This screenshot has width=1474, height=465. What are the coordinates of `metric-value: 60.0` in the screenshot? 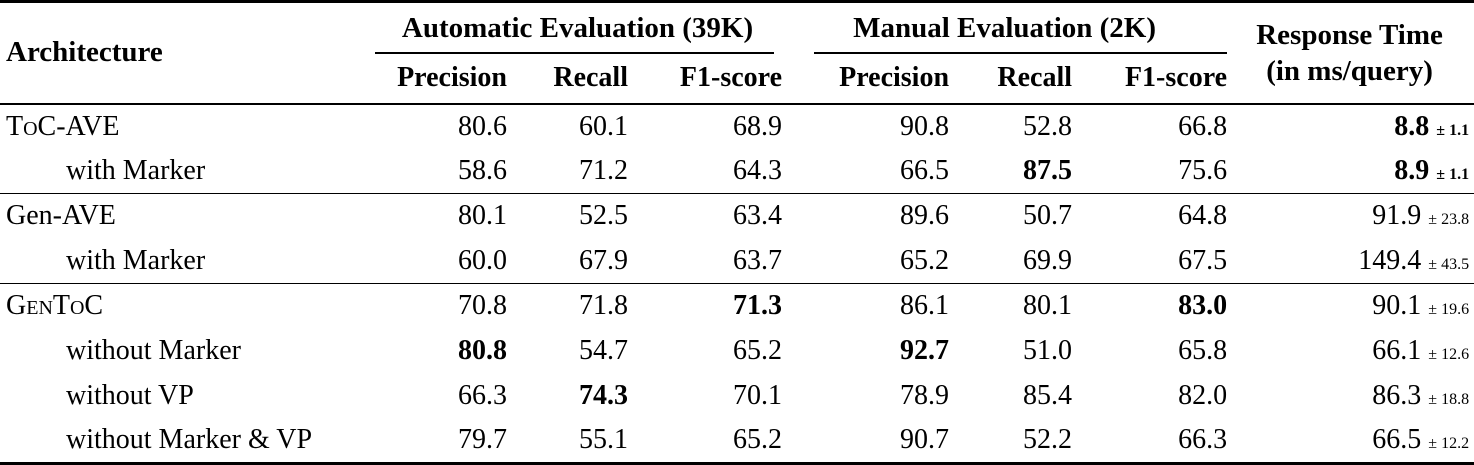 It's located at (440, 261).